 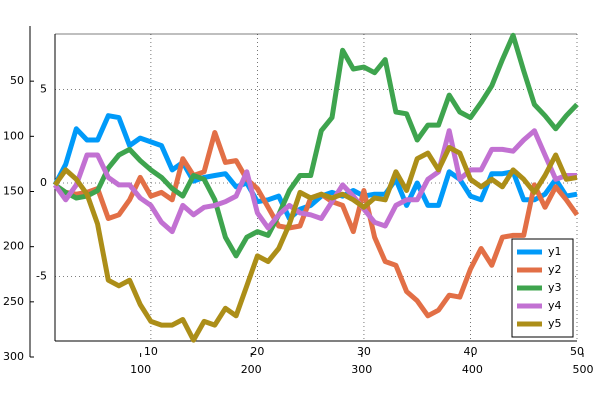 I want to click on outer-x-tick-label: 200, so click(x=251, y=369).